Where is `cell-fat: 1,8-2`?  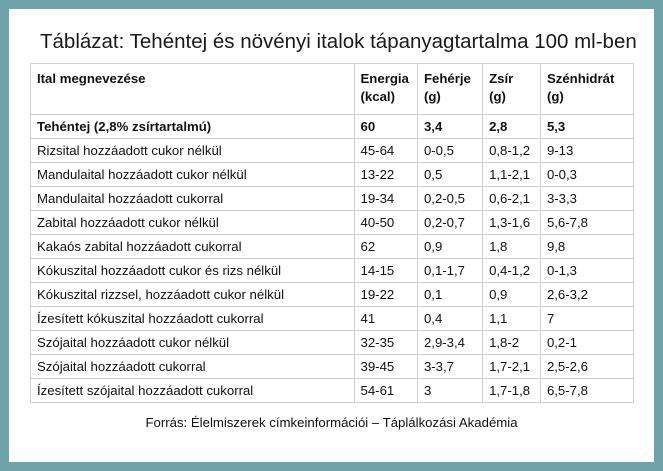
cell-fat: 1,8-2 is located at coordinates (511, 342).